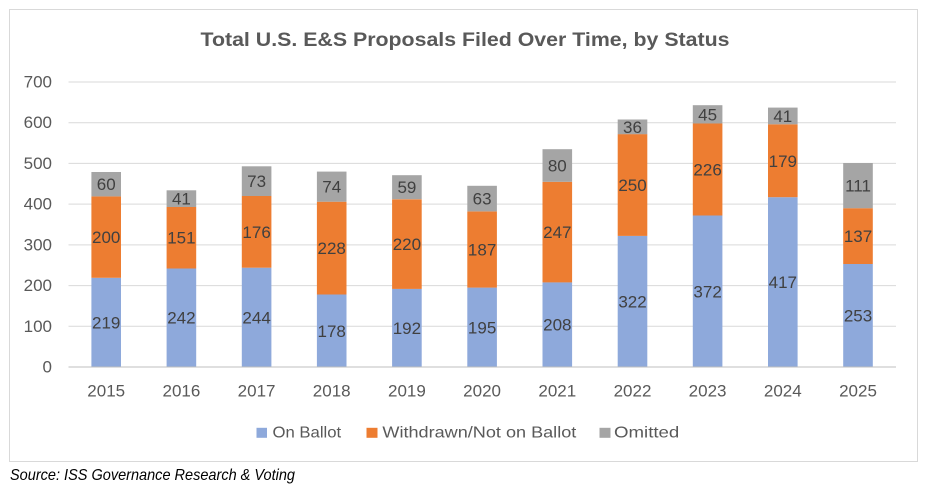  What do you see at coordinates (707, 114) in the screenshot?
I see `svg-text: 45` at bounding box center [707, 114].